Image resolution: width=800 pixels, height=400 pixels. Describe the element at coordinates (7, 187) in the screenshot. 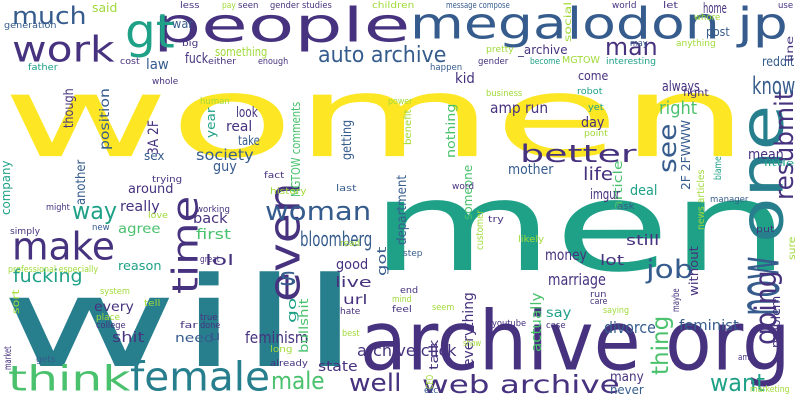

I see `word: company` at that location.